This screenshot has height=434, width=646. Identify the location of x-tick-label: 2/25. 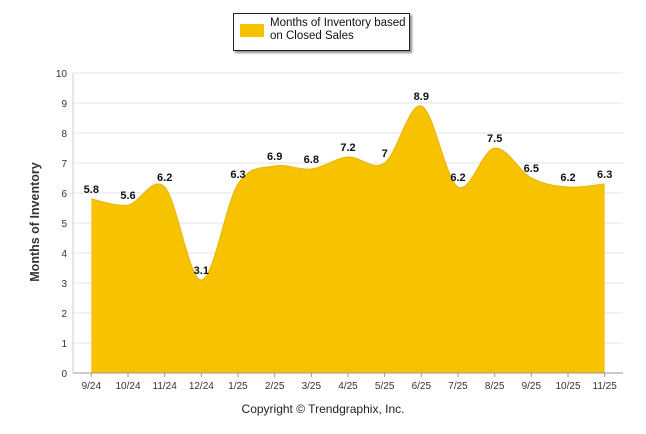
(275, 386).